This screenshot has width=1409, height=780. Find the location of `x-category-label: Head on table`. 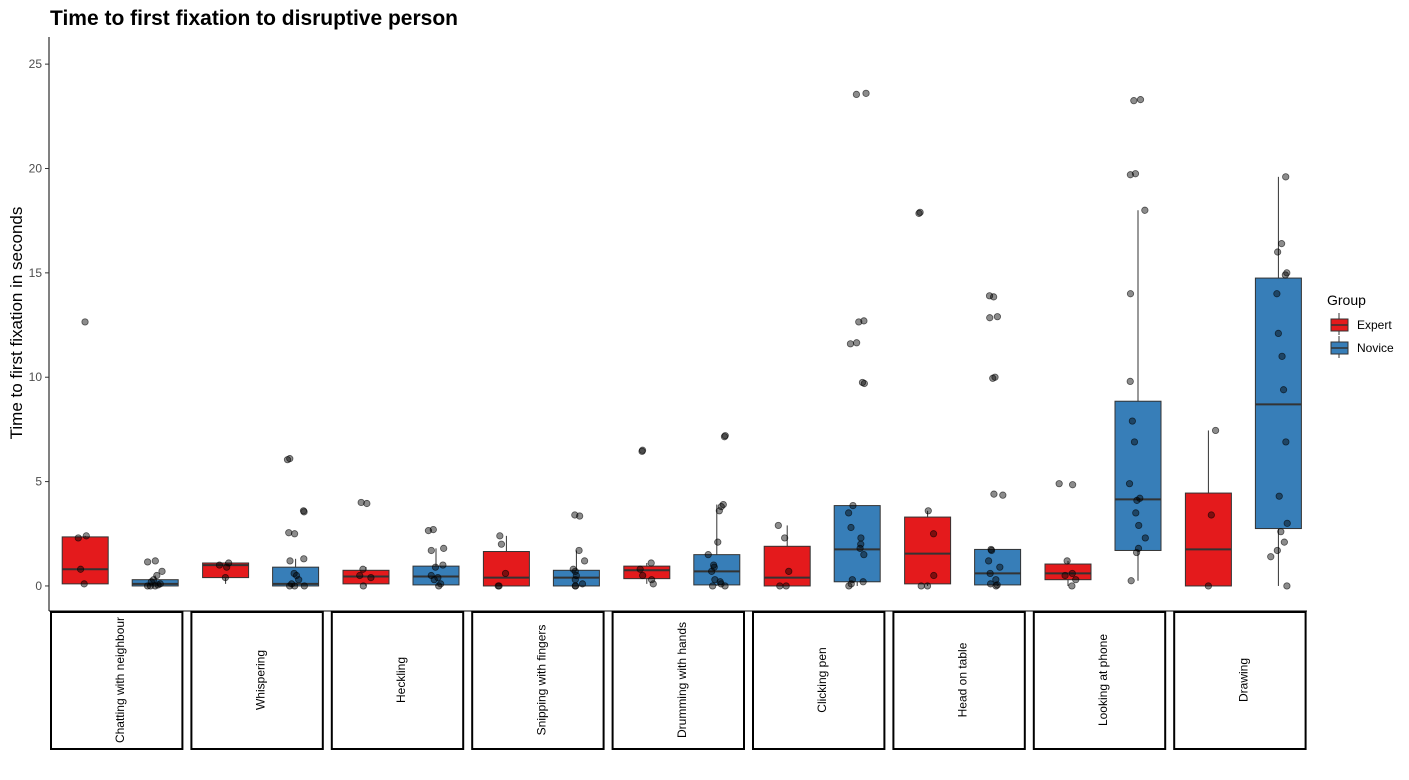

x-category-label: Head on table is located at coordinates (963, 679).